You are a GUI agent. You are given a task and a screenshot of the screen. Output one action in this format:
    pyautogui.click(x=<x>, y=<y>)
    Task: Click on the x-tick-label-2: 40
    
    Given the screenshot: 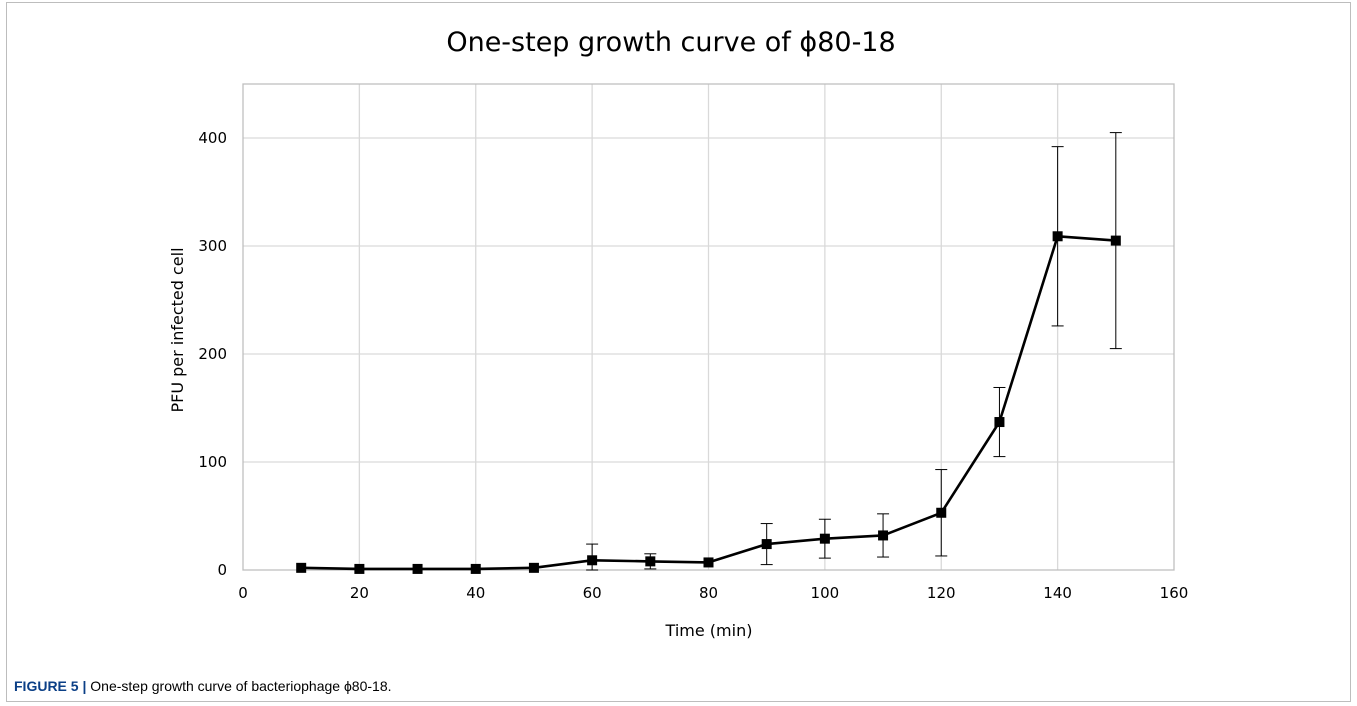 What is the action you would take?
    pyautogui.click(x=475, y=593)
    